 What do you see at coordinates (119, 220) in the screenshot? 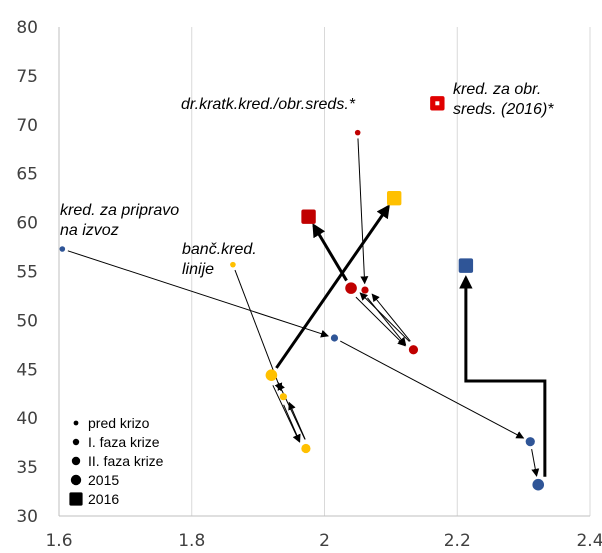
I see `annotation-label: kred. za pripravo na izvoz` at bounding box center [119, 220].